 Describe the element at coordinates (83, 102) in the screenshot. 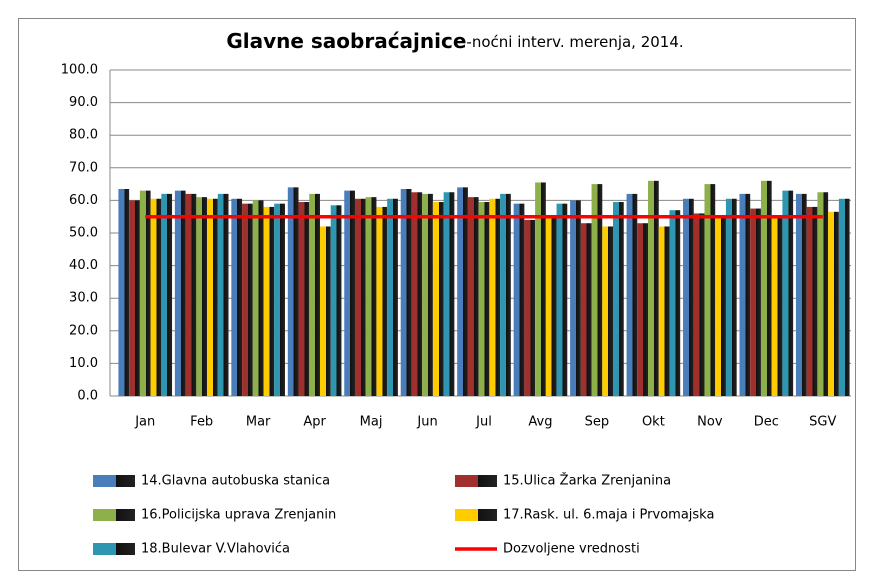

I see `y-tick-label: 90.0` at that location.